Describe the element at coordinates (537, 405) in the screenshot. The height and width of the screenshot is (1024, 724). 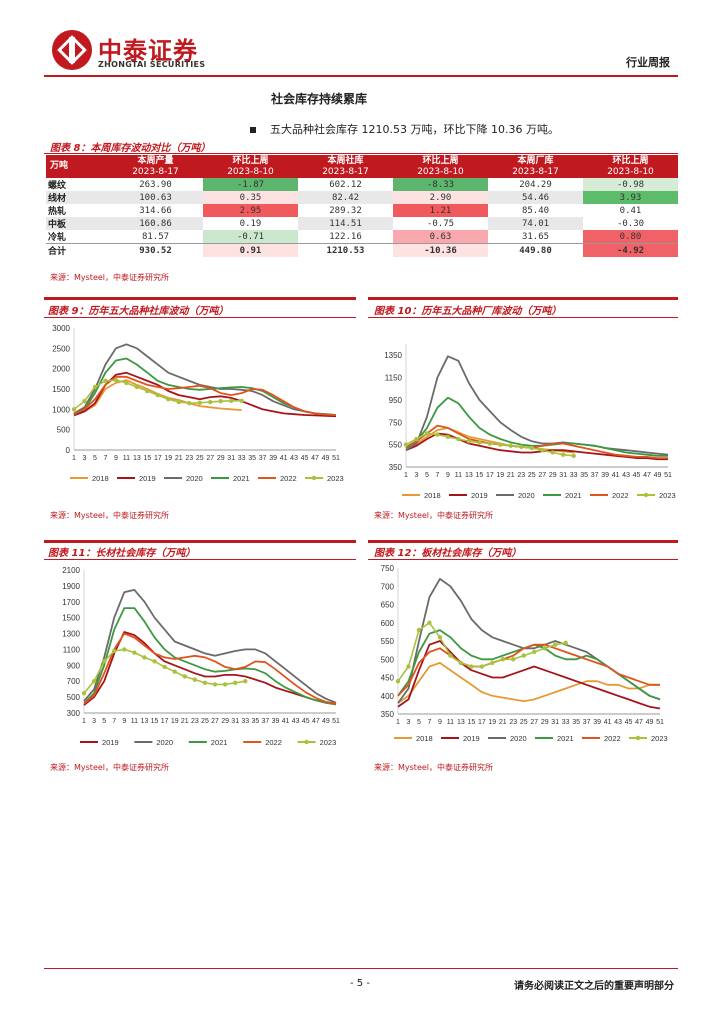
I see `series-line-2020` at that location.